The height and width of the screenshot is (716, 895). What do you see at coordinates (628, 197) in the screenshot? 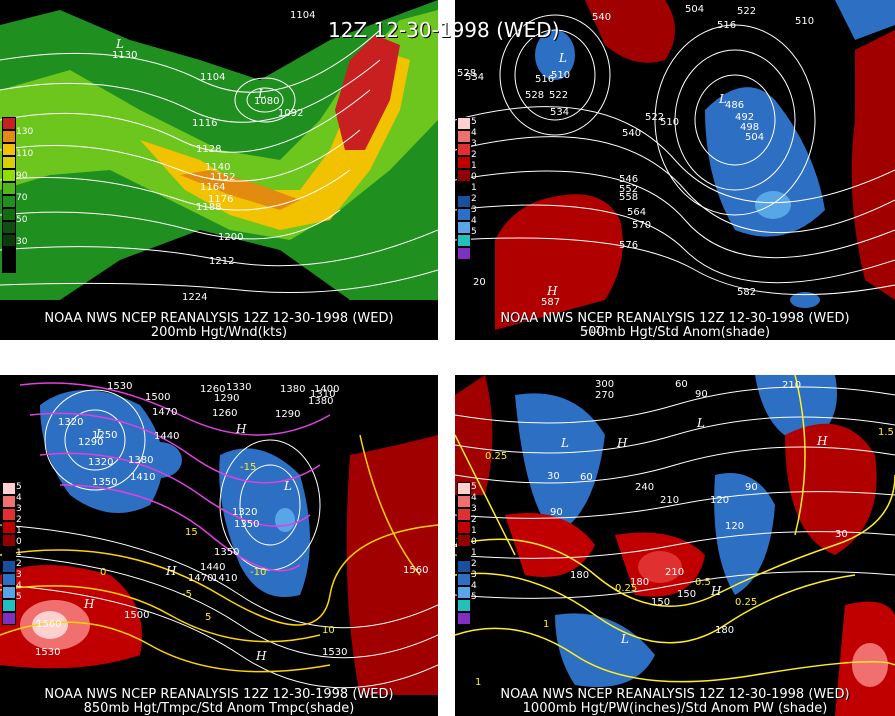
I see `contour-label: 558` at bounding box center [628, 197].